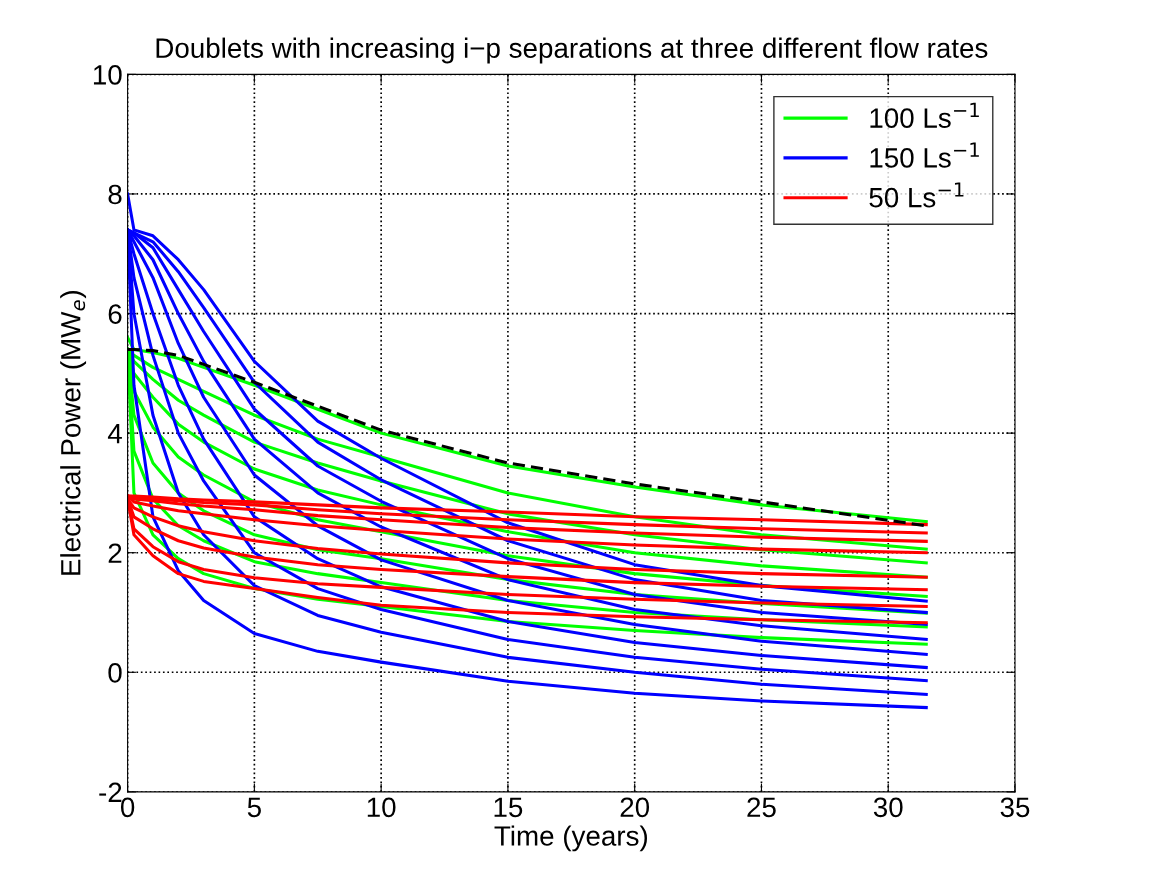 The height and width of the screenshot is (875, 1160). What do you see at coordinates (572, 50) in the screenshot?
I see `chart-title: Doublets with increasing i−p separations at three different flow rates` at bounding box center [572, 50].